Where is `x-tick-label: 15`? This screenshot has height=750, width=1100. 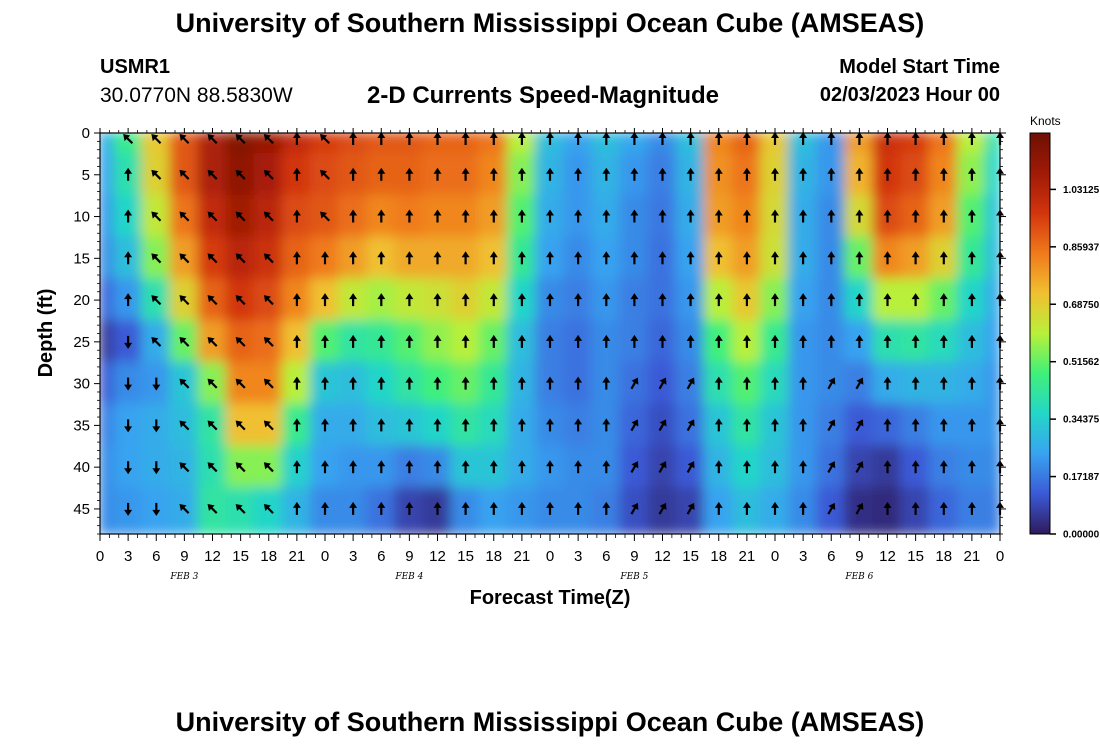
x-tick-label: 15 is located at coordinates (465, 556).